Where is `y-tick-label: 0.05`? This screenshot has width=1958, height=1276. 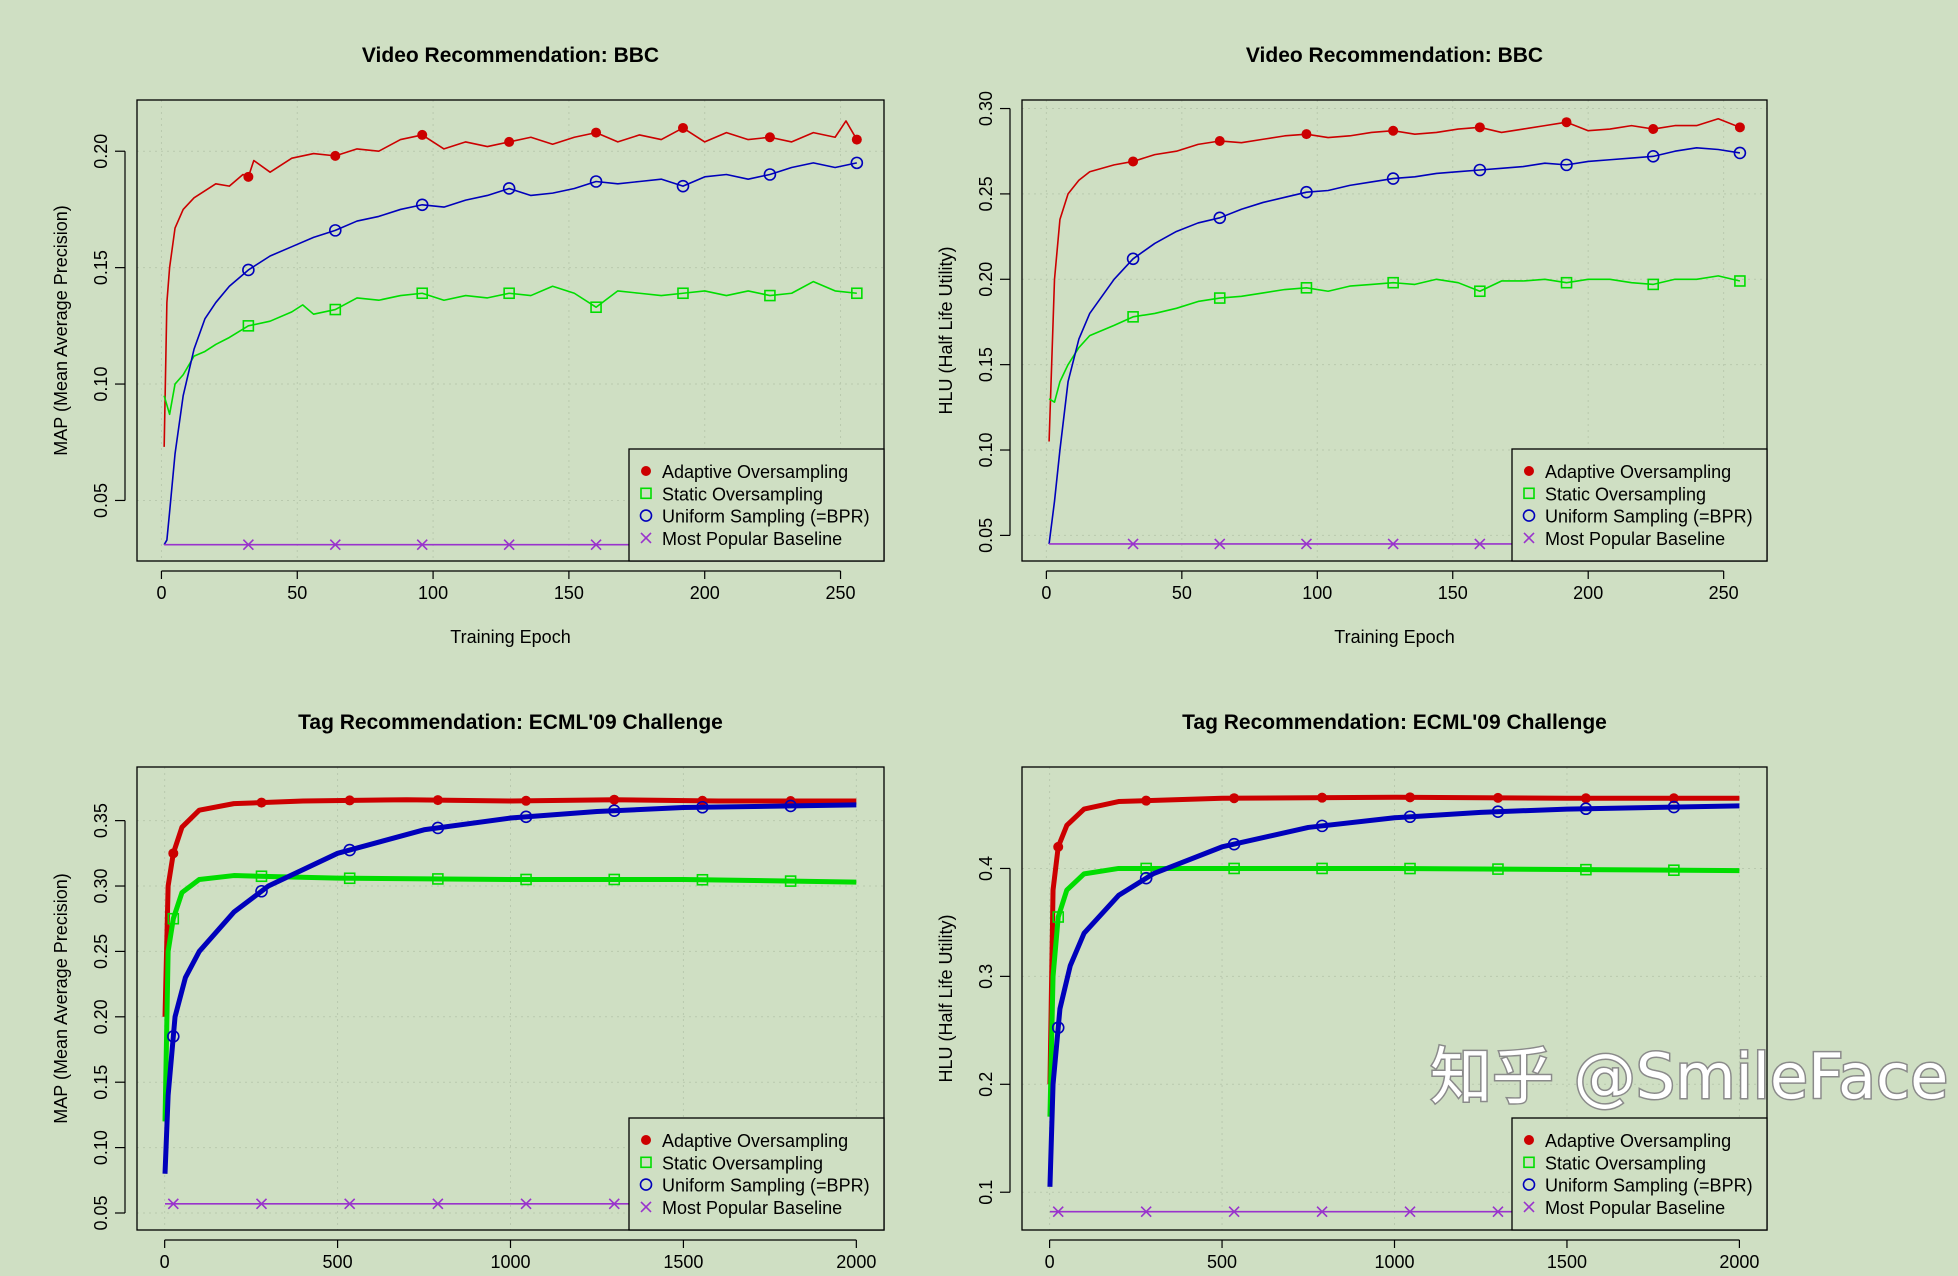 y-tick-label: 0.05 is located at coordinates (101, 500).